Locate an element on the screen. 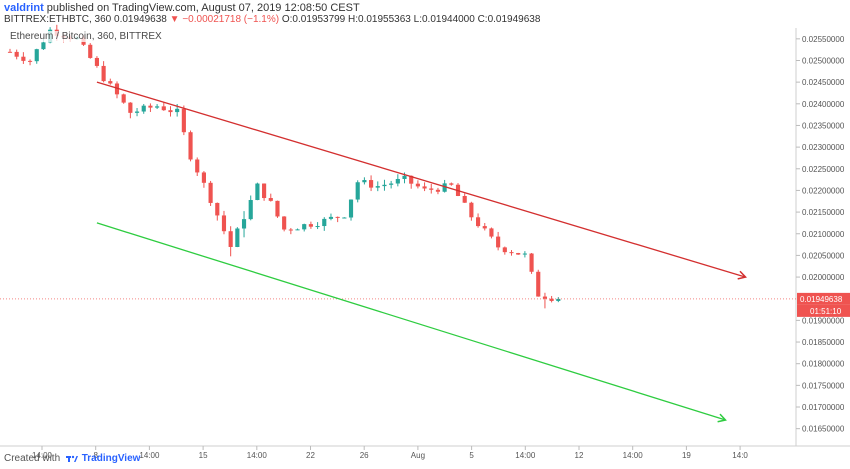  x-tick-label: 5 is located at coordinates (471, 455).